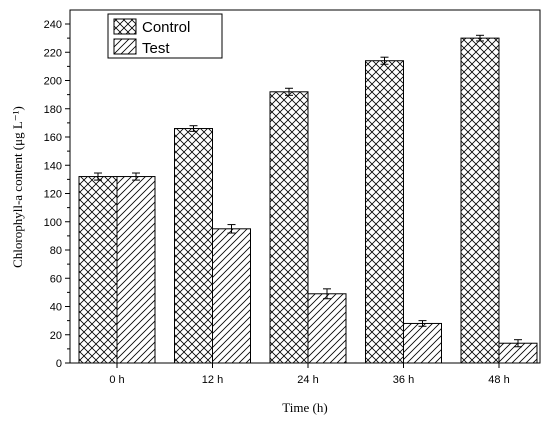 The height and width of the screenshot is (421, 550). Describe the element at coordinates (307, 380) in the screenshot. I see `x-tick-label: 24 h` at that location.